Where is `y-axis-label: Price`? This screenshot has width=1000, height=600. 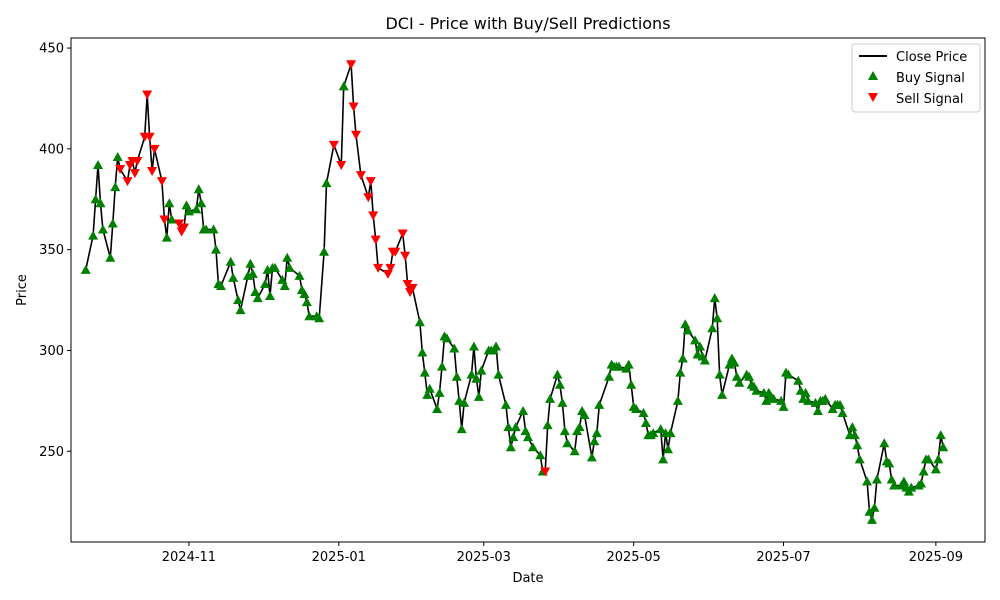 y-axis-label: Price is located at coordinates (22, 290).